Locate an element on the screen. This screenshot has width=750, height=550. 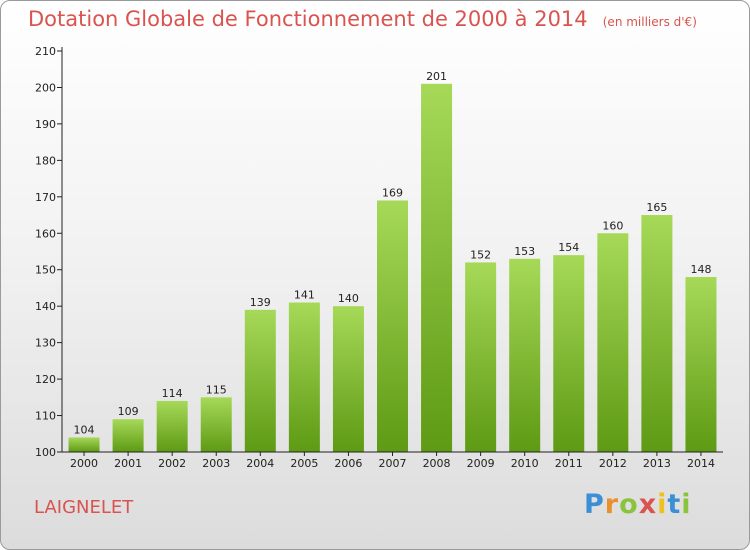
bar-value-label: 201 is located at coordinates (436, 76).